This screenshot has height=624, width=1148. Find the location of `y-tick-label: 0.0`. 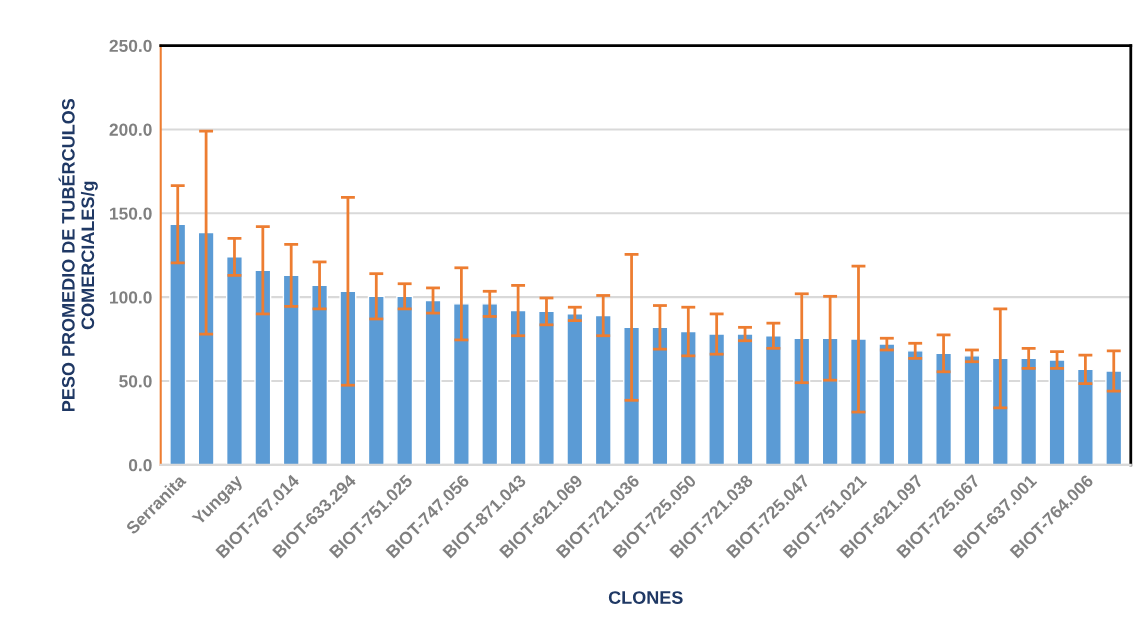

y-tick-label: 0.0 is located at coordinates (140, 465).